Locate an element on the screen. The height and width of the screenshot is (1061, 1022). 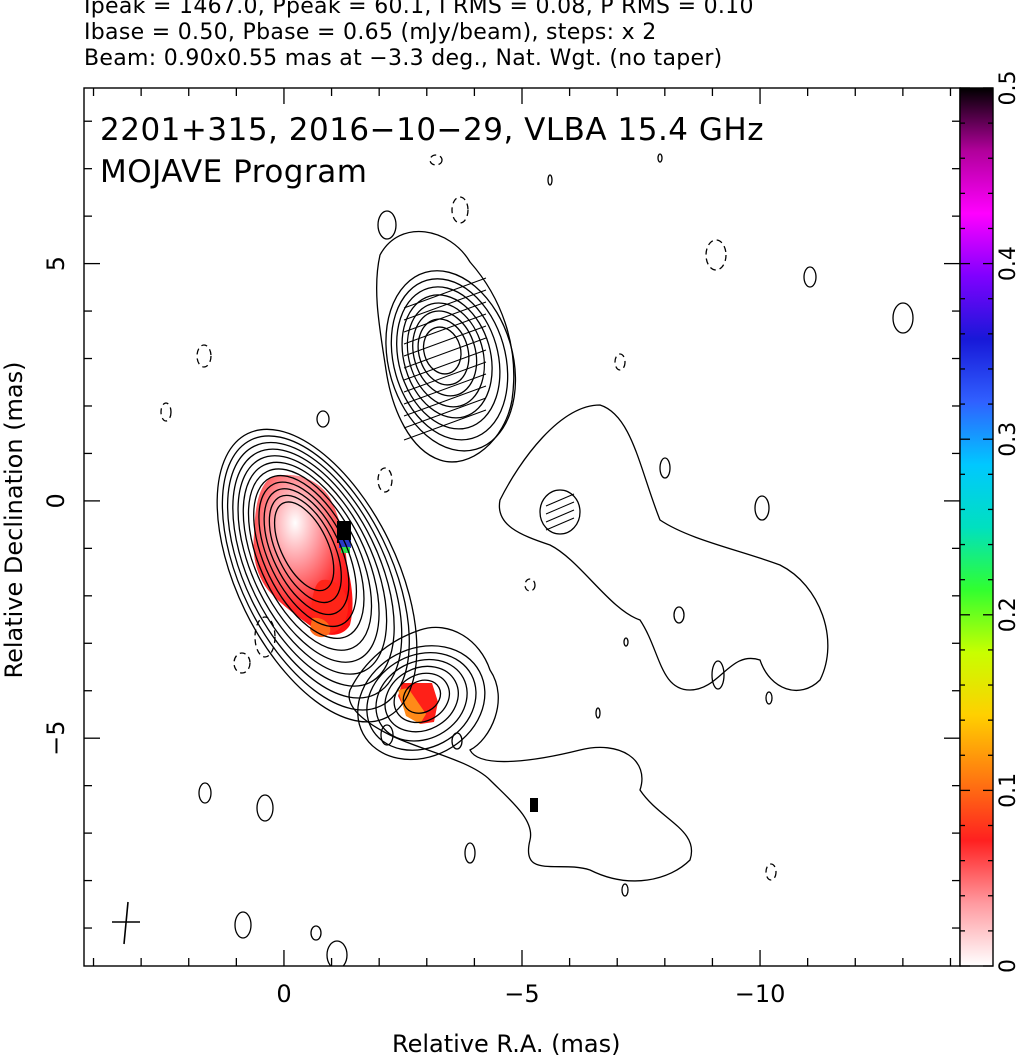
colorbar-frame is located at coordinates (976, 527).